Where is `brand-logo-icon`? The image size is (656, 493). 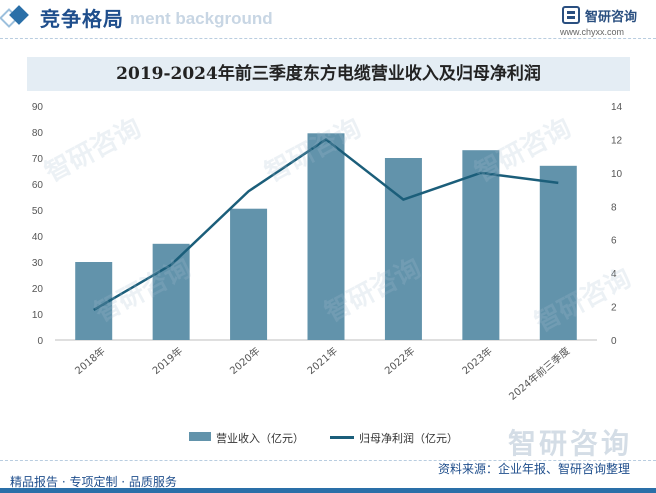 brand-logo-icon is located at coordinates (571, 15).